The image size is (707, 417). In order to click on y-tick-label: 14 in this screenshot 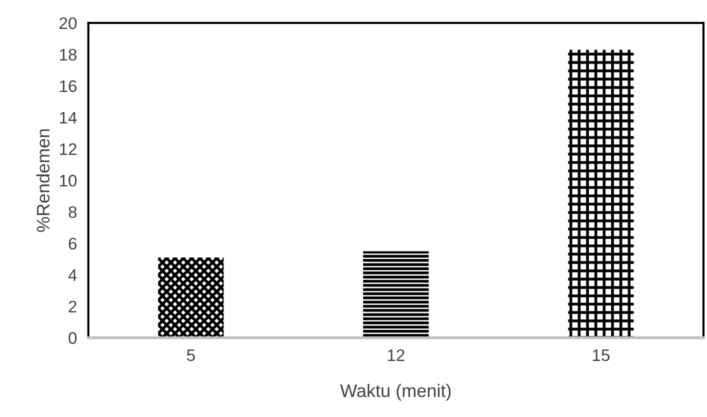, I will do `click(68, 118)`.